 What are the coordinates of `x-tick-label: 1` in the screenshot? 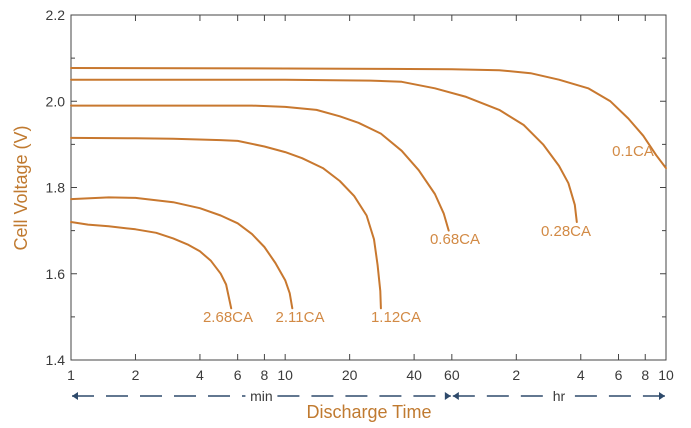 It's located at (71, 375).